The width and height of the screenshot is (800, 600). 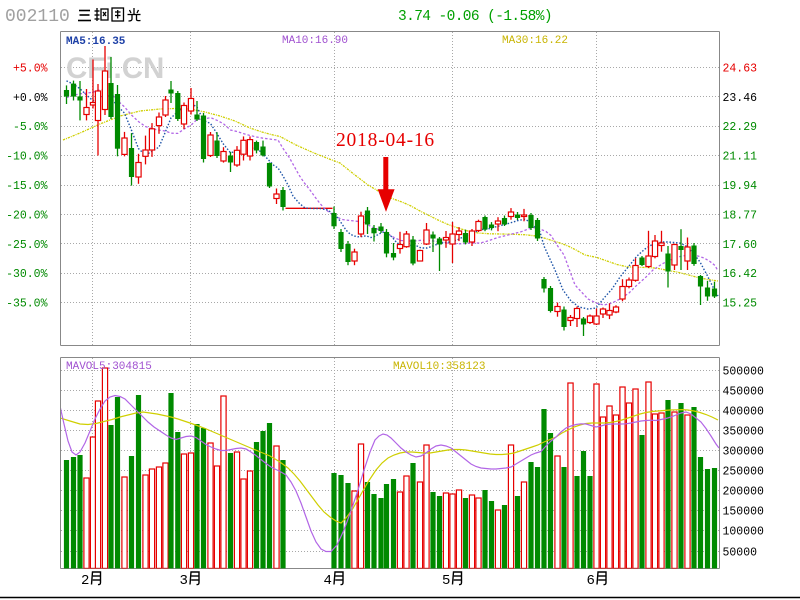 What do you see at coordinates (27, 274) in the screenshot?
I see `svg-text: -30.0%` at bounding box center [27, 274].